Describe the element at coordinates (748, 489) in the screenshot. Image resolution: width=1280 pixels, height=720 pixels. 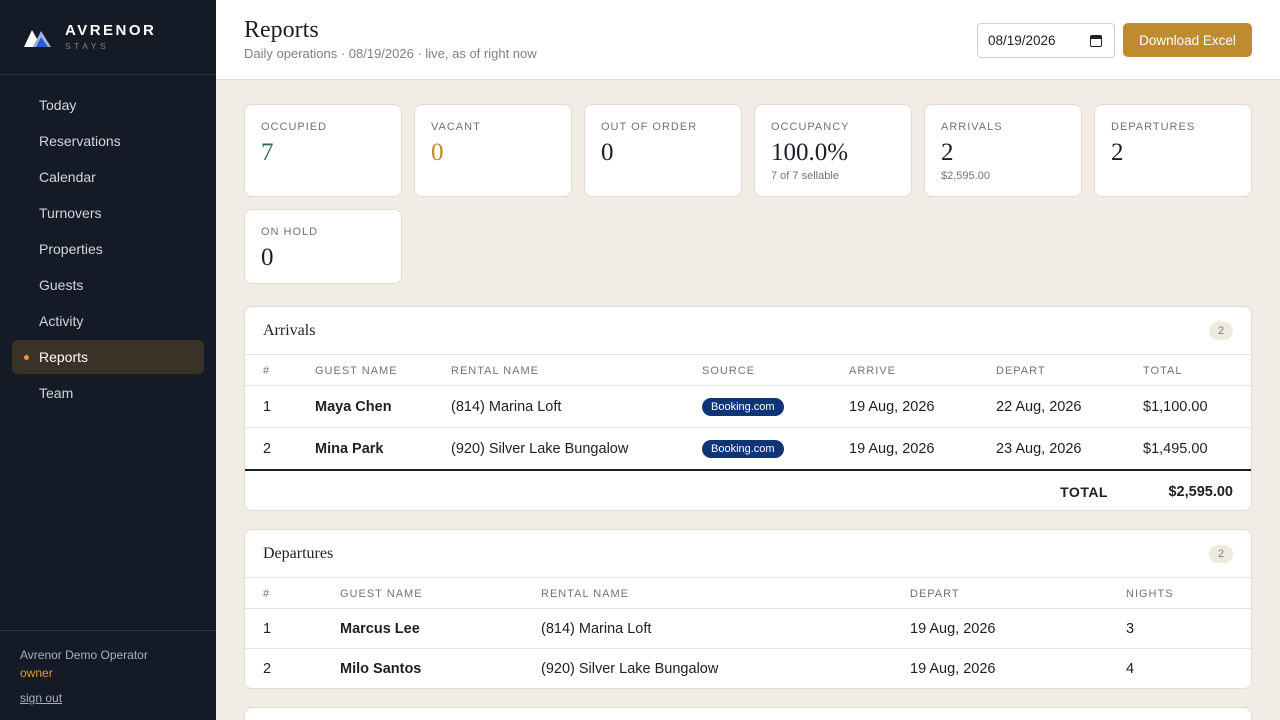
I see `totals-row: TOTAL $2,595.00` at that location.